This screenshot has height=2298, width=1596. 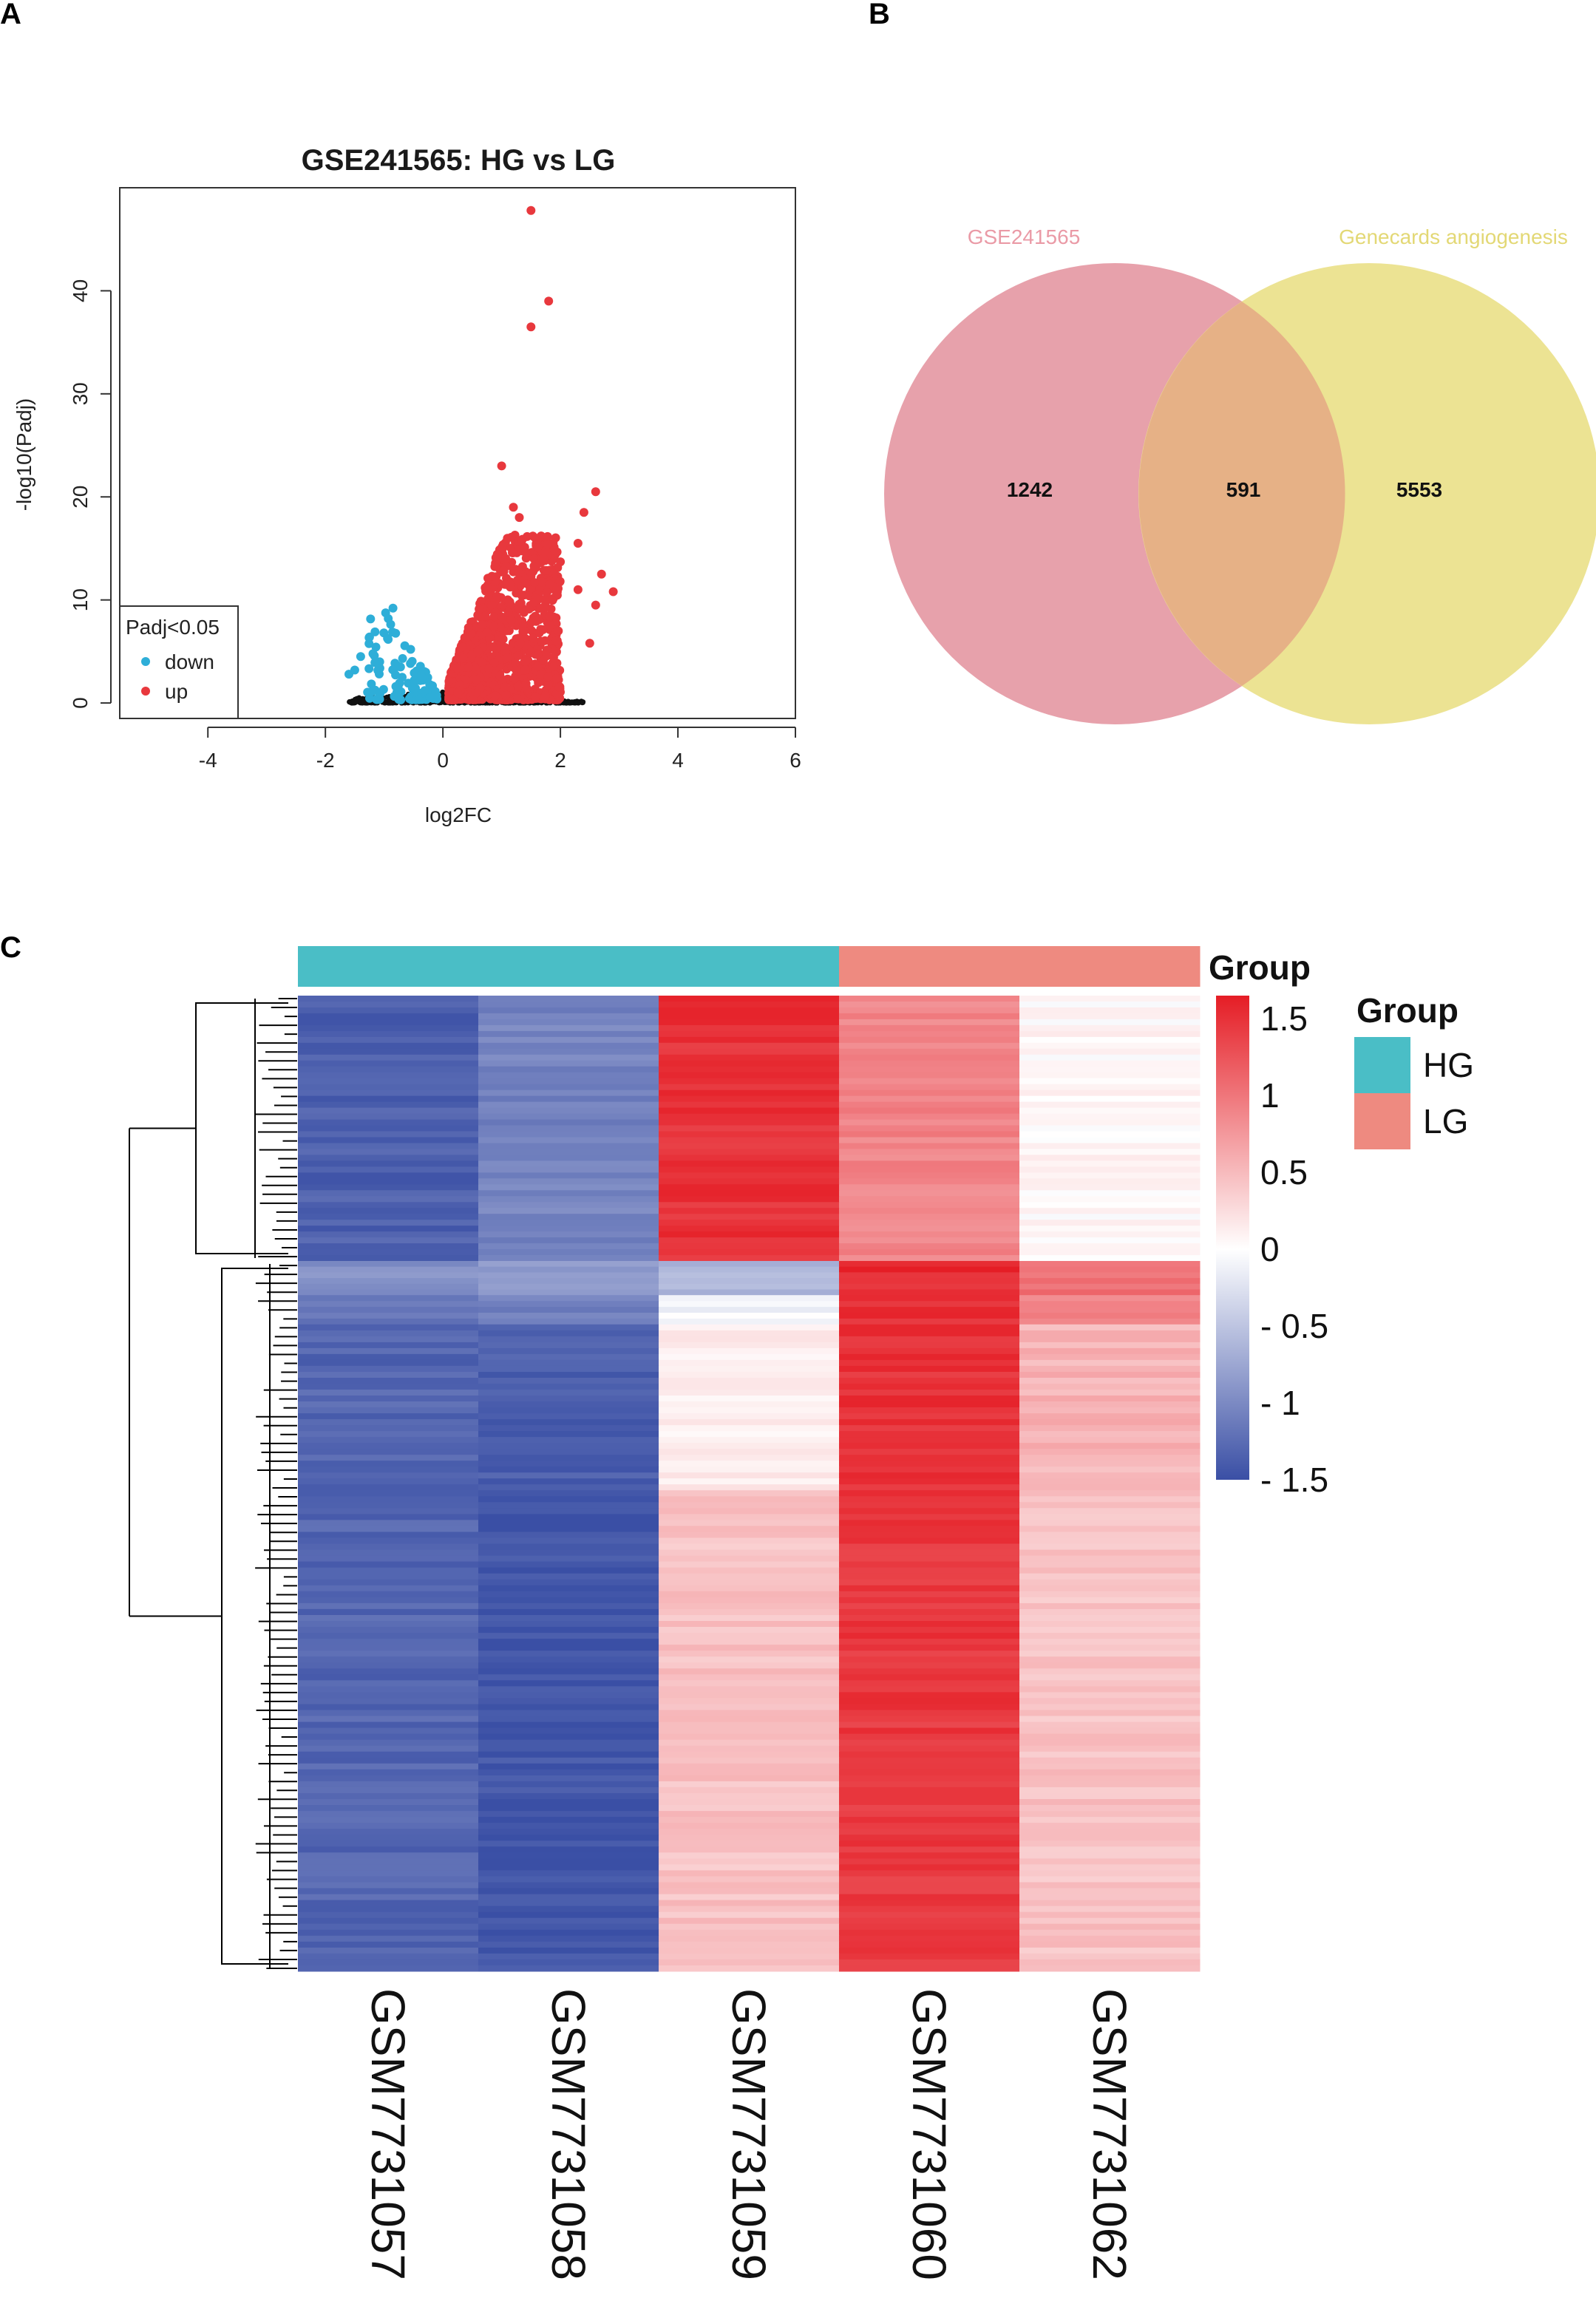 I want to click on venn-right-set-label: Genecards angiogenesis, so click(x=1453, y=236).